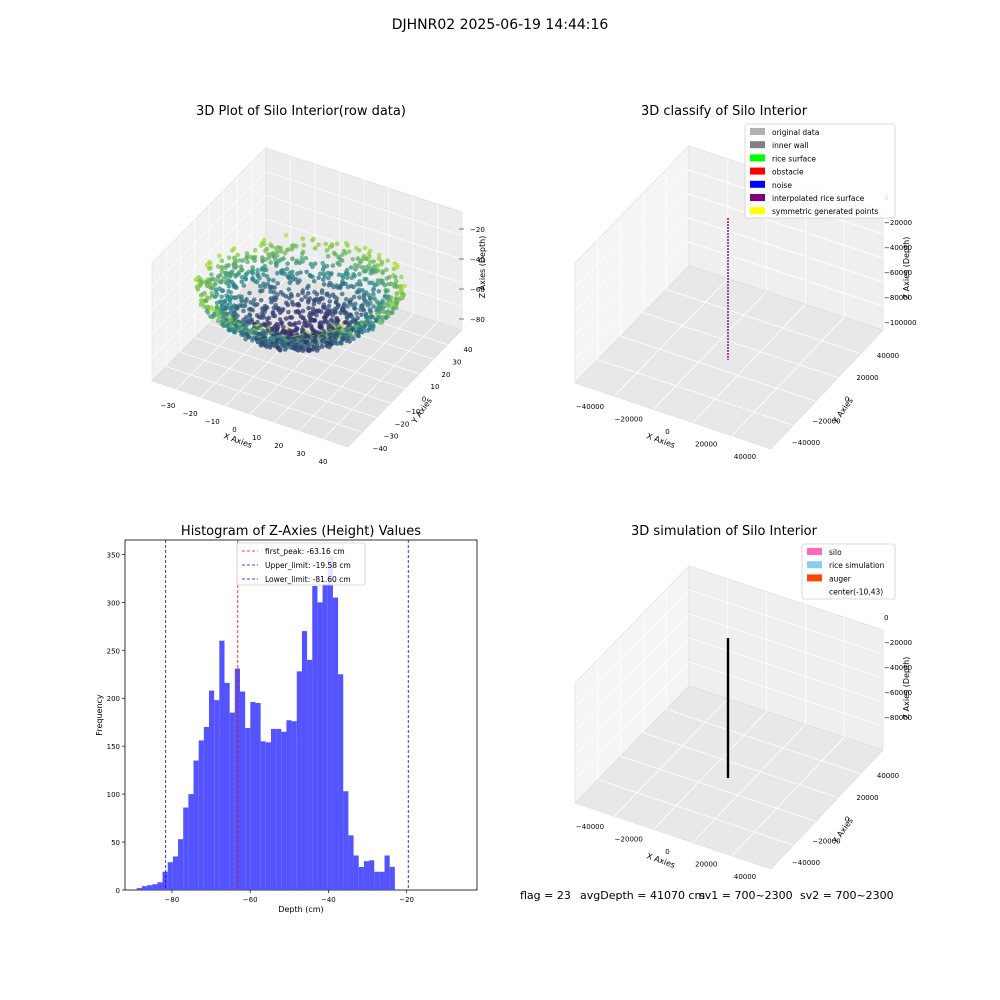 This screenshot has width=1000, height=1000. What do you see at coordinates (898, 693) in the screenshot?
I see `z-tick-label: −60000` at bounding box center [898, 693].